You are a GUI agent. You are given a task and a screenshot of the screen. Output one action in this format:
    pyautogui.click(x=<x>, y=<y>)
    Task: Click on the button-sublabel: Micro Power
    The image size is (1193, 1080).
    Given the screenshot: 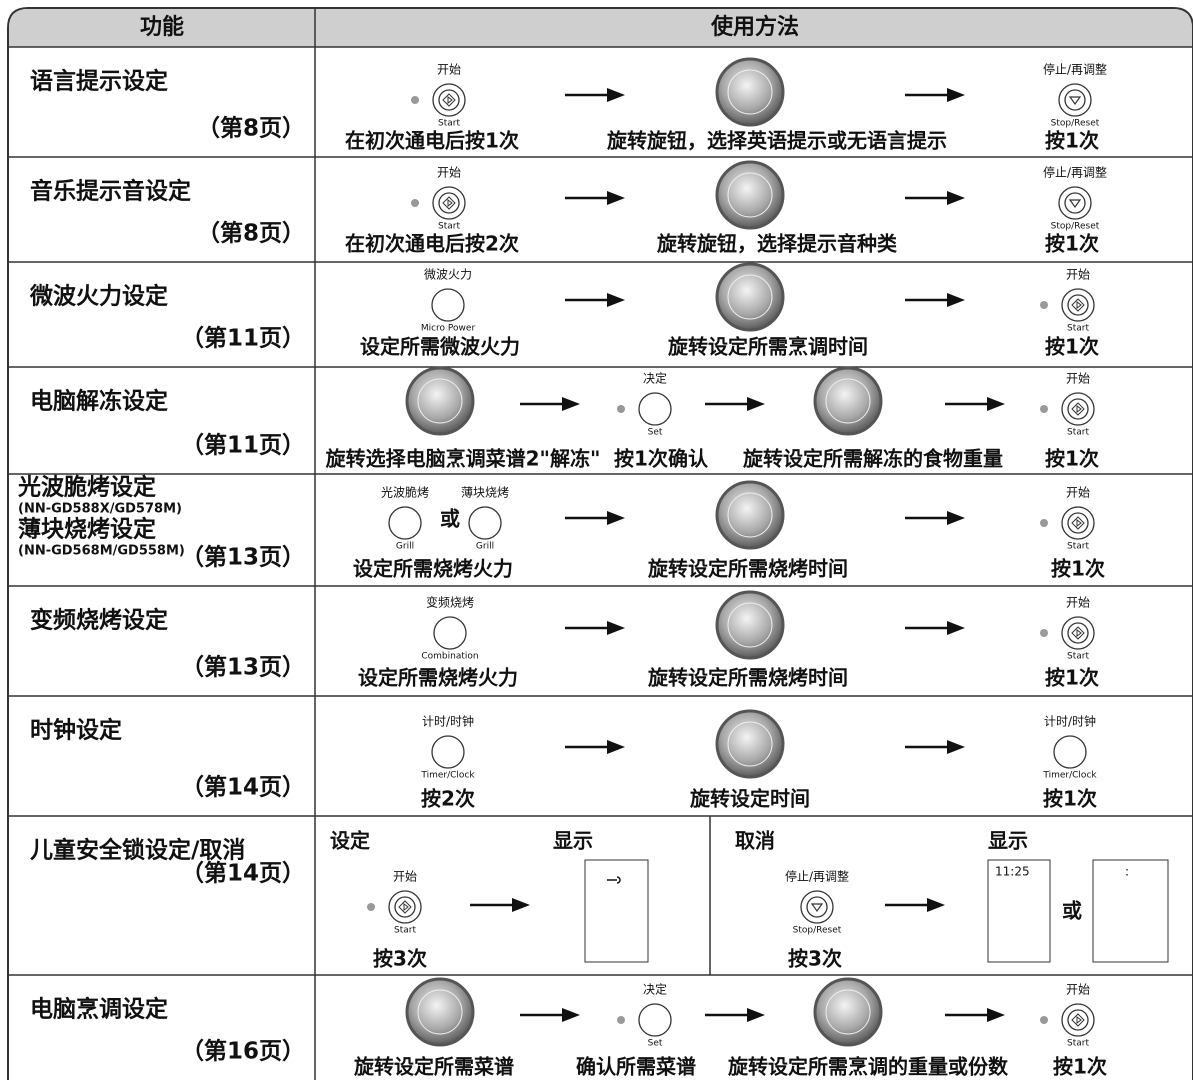 What is the action you would take?
    pyautogui.click(x=448, y=329)
    